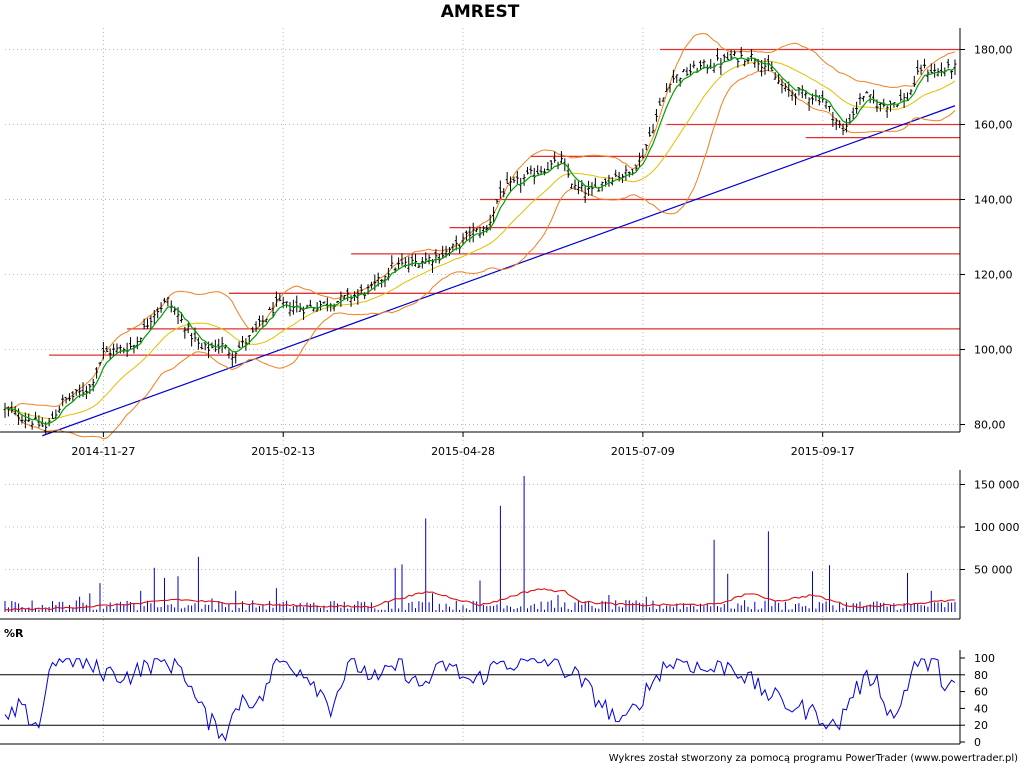 The height and width of the screenshot is (772, 1024). What do you see at coordinates (981, 675) in the screenshot?
I see `wr-y-tick-label: 80` at bounding box center [981, 675].